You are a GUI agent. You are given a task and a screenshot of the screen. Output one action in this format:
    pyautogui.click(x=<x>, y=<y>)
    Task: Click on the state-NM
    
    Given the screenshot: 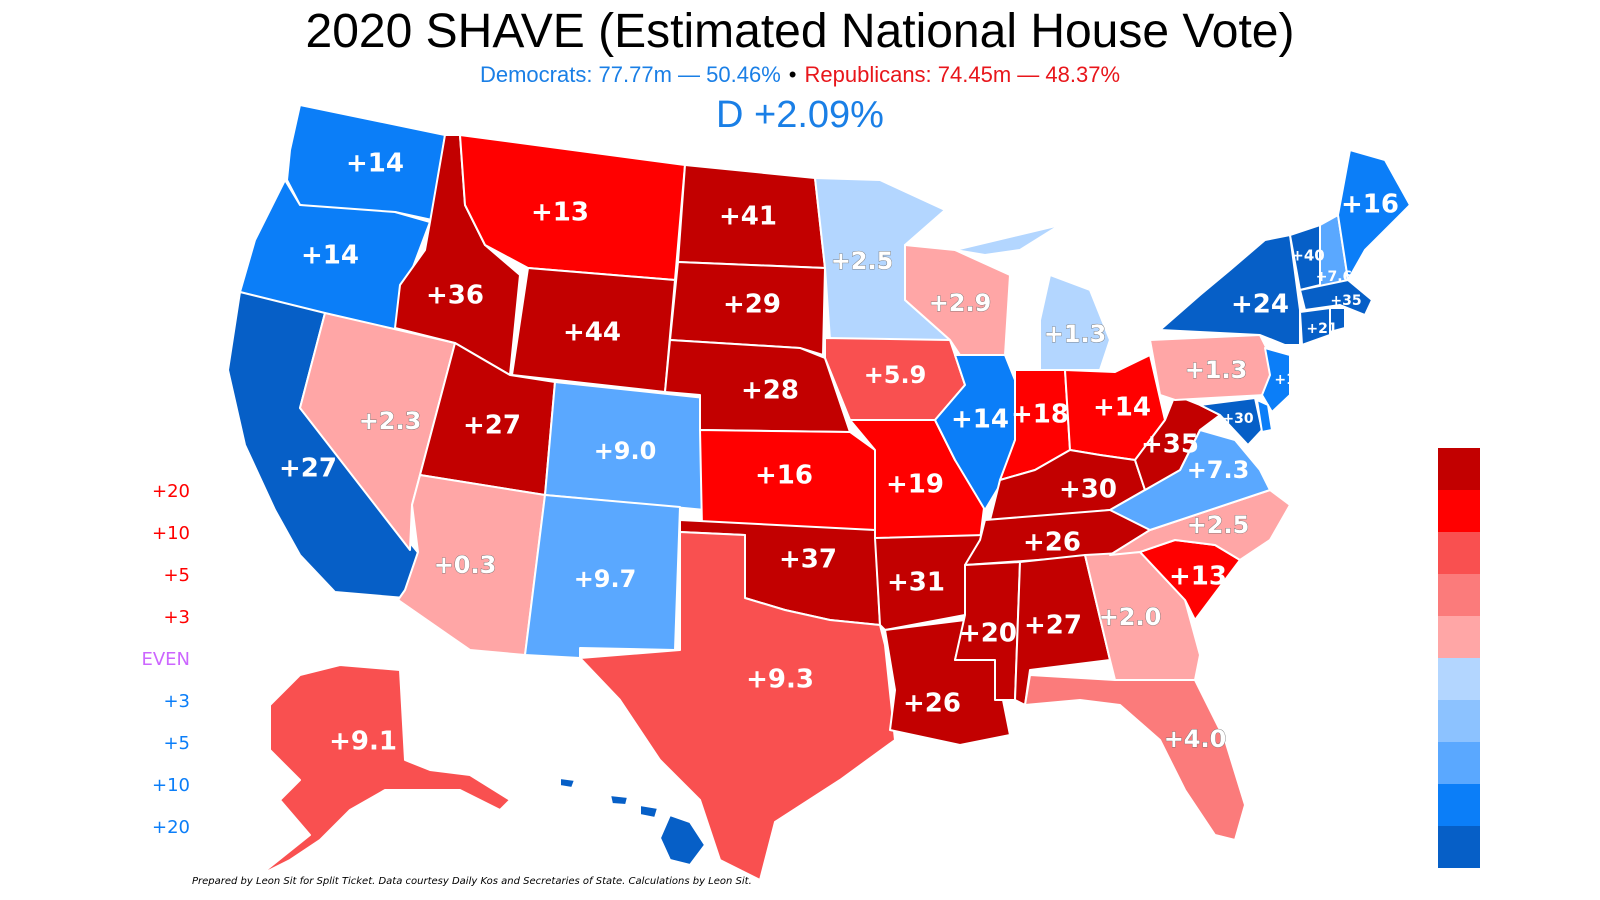 What is the action you would take?
    pyautogui.click(x=602, y=576)
    